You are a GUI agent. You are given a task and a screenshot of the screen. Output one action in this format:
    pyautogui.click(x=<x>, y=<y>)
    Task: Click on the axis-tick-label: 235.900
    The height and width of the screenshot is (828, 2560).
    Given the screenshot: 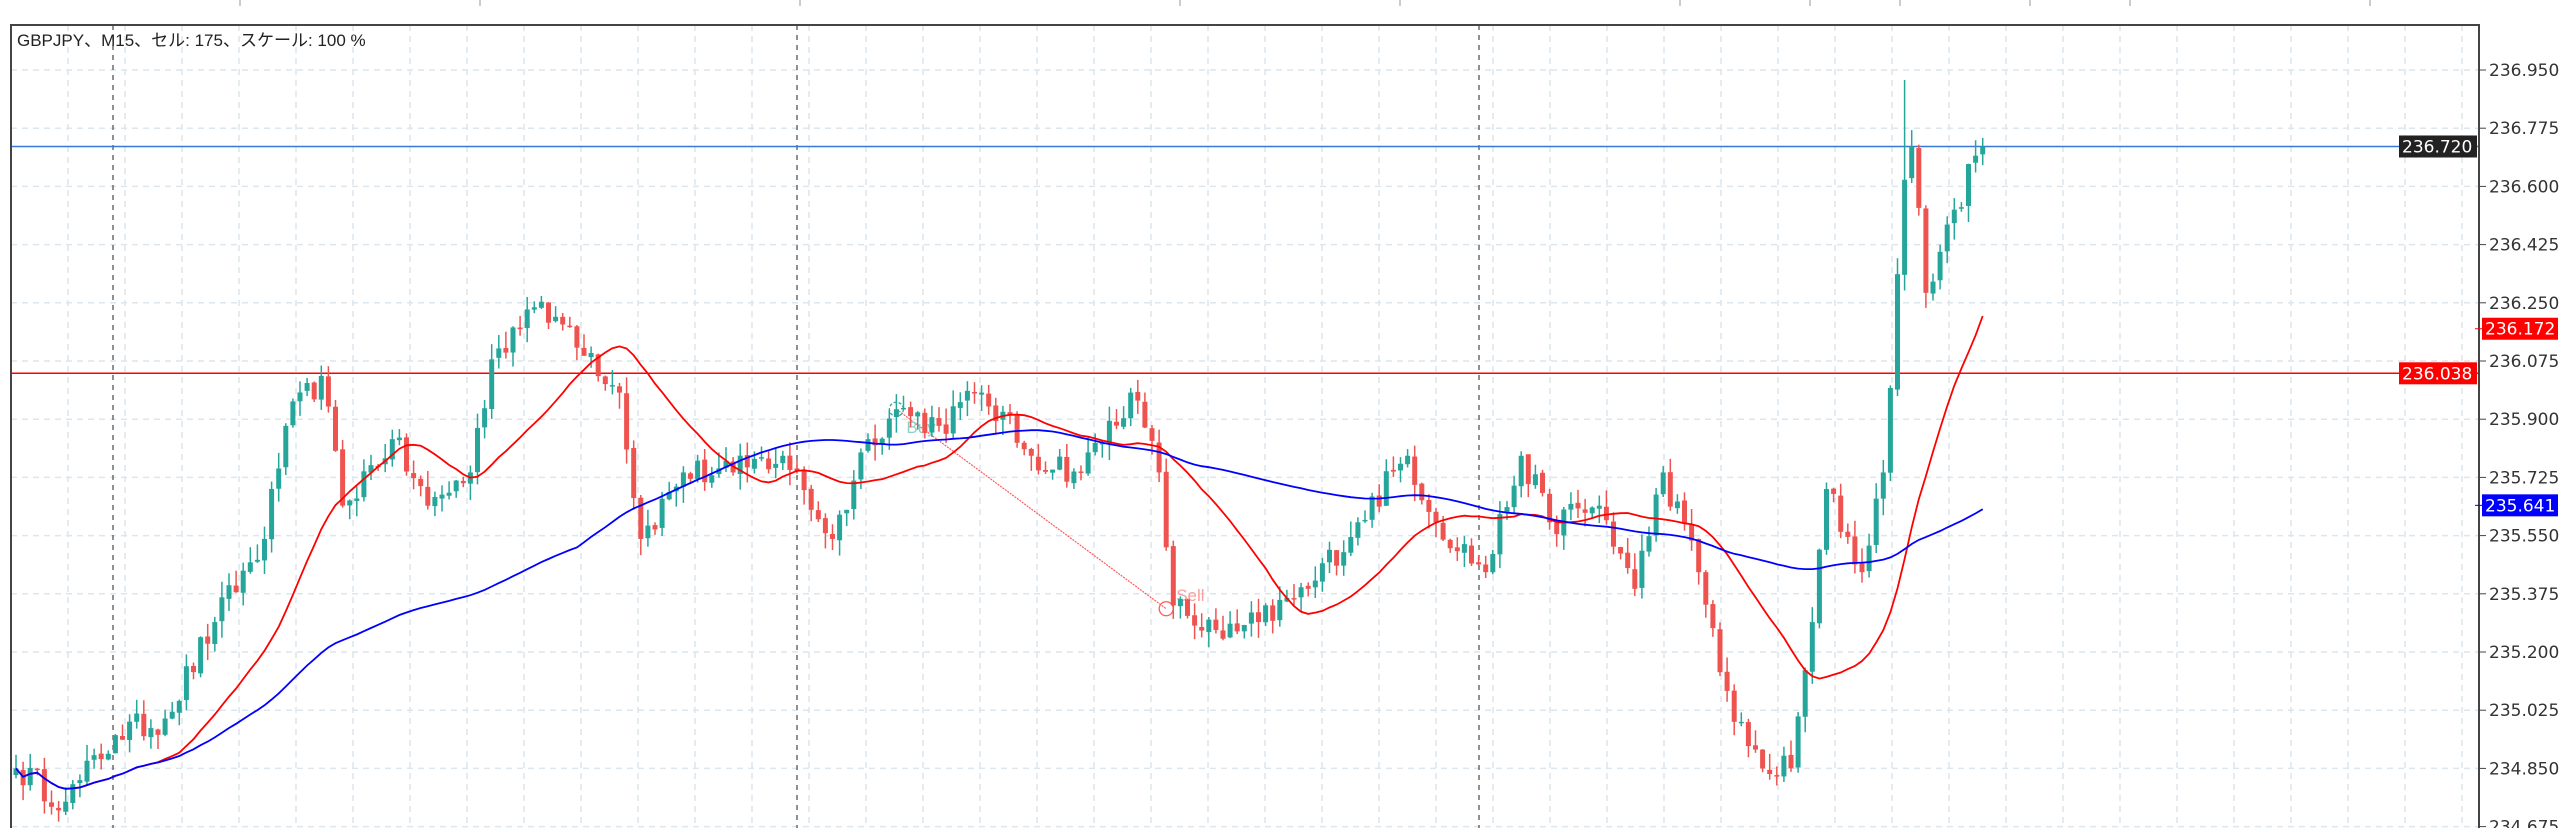 What is the action you would take?
    pyautogui.click(x=2524, y=420)
    